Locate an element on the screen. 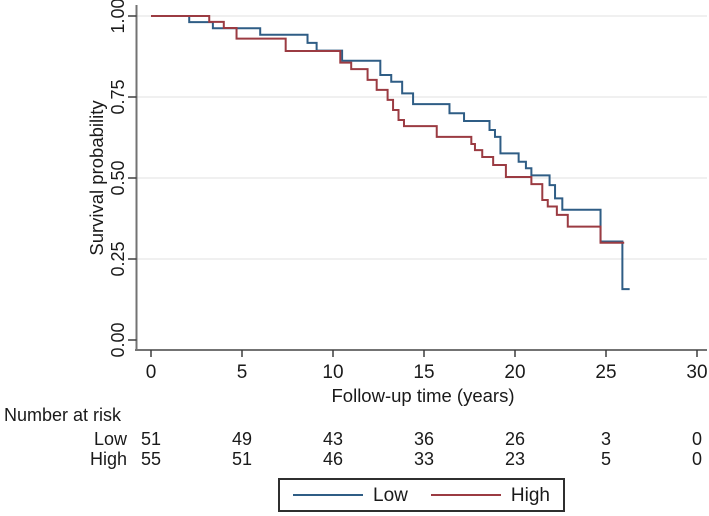 The height and width of the screenshot is (516, 709). y-tick-label: 0.75 is located at coordinates (118, 96).